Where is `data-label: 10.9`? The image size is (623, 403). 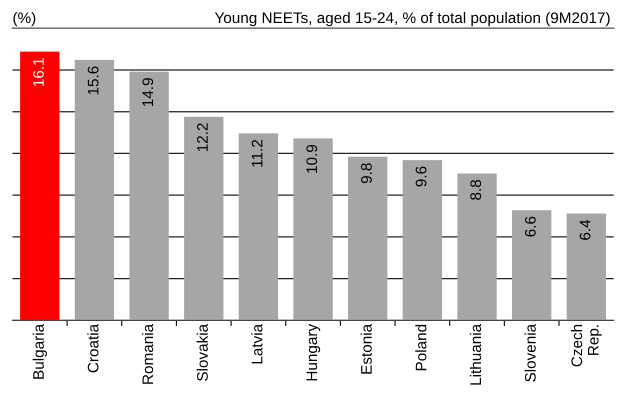
data-label: 10.9 is located at coordinates (312, 158).